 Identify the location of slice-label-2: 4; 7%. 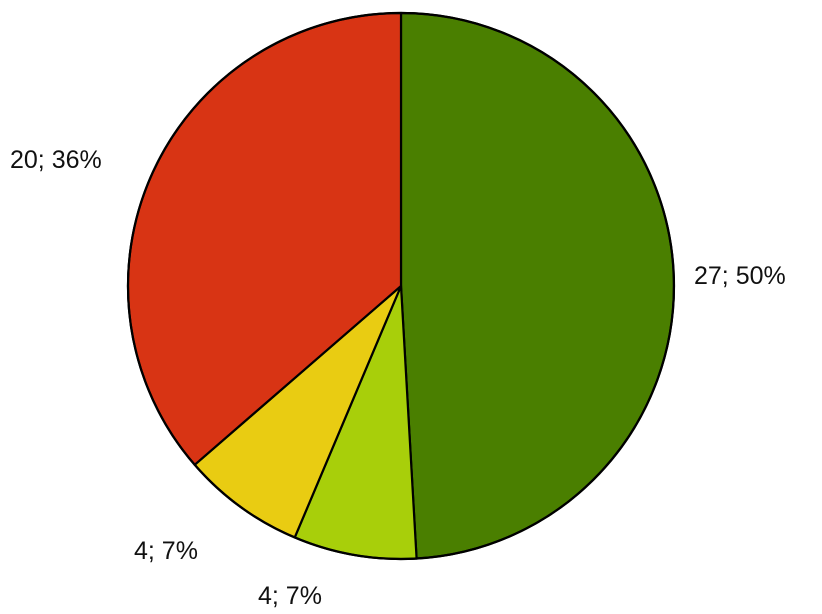
(290, 596).